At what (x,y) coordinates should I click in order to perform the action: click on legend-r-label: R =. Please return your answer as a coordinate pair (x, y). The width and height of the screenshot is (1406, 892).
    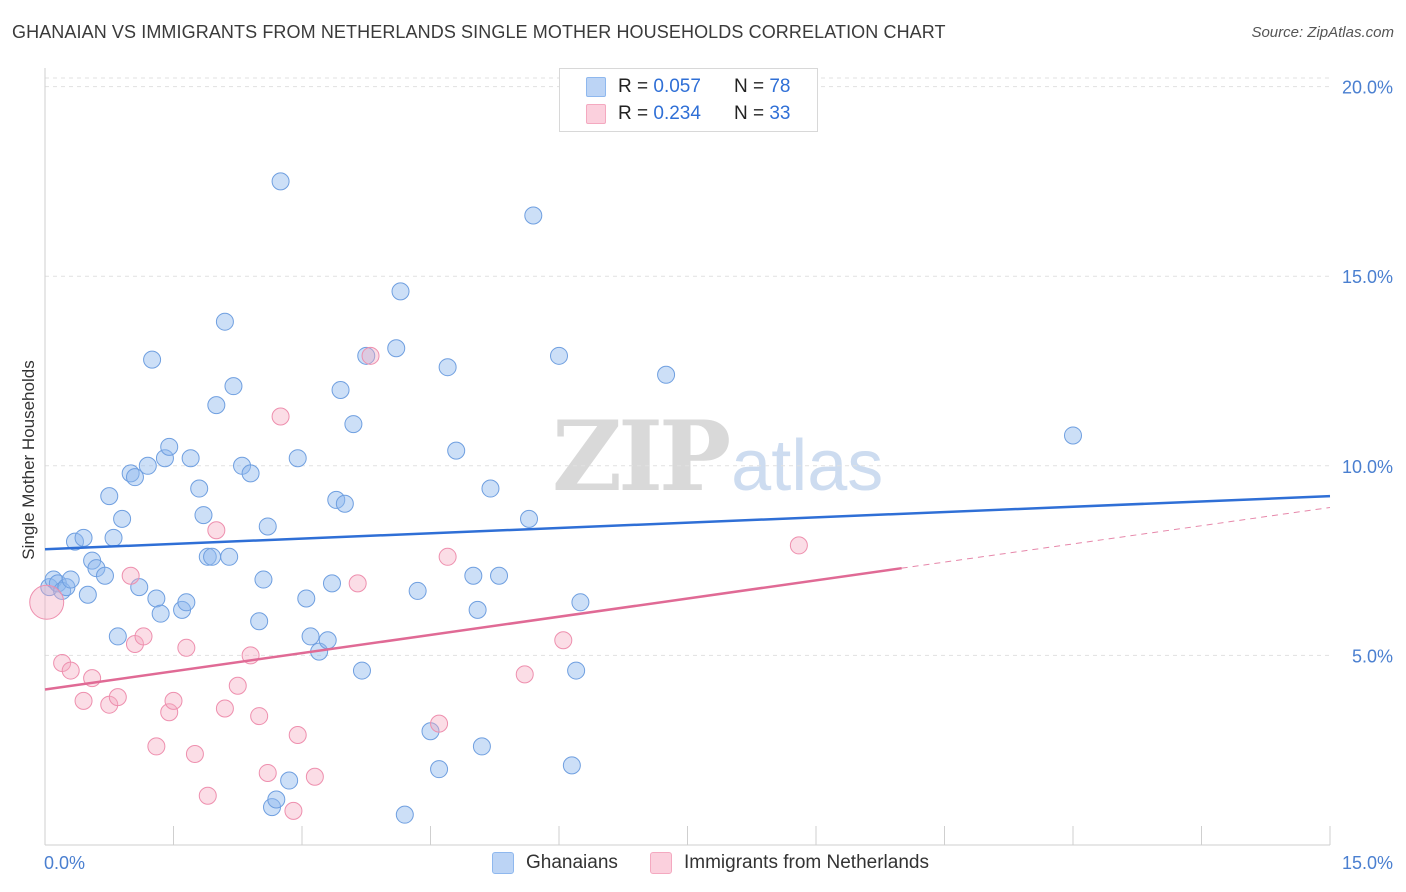
    Looking at the image, I should click on (633, 113).